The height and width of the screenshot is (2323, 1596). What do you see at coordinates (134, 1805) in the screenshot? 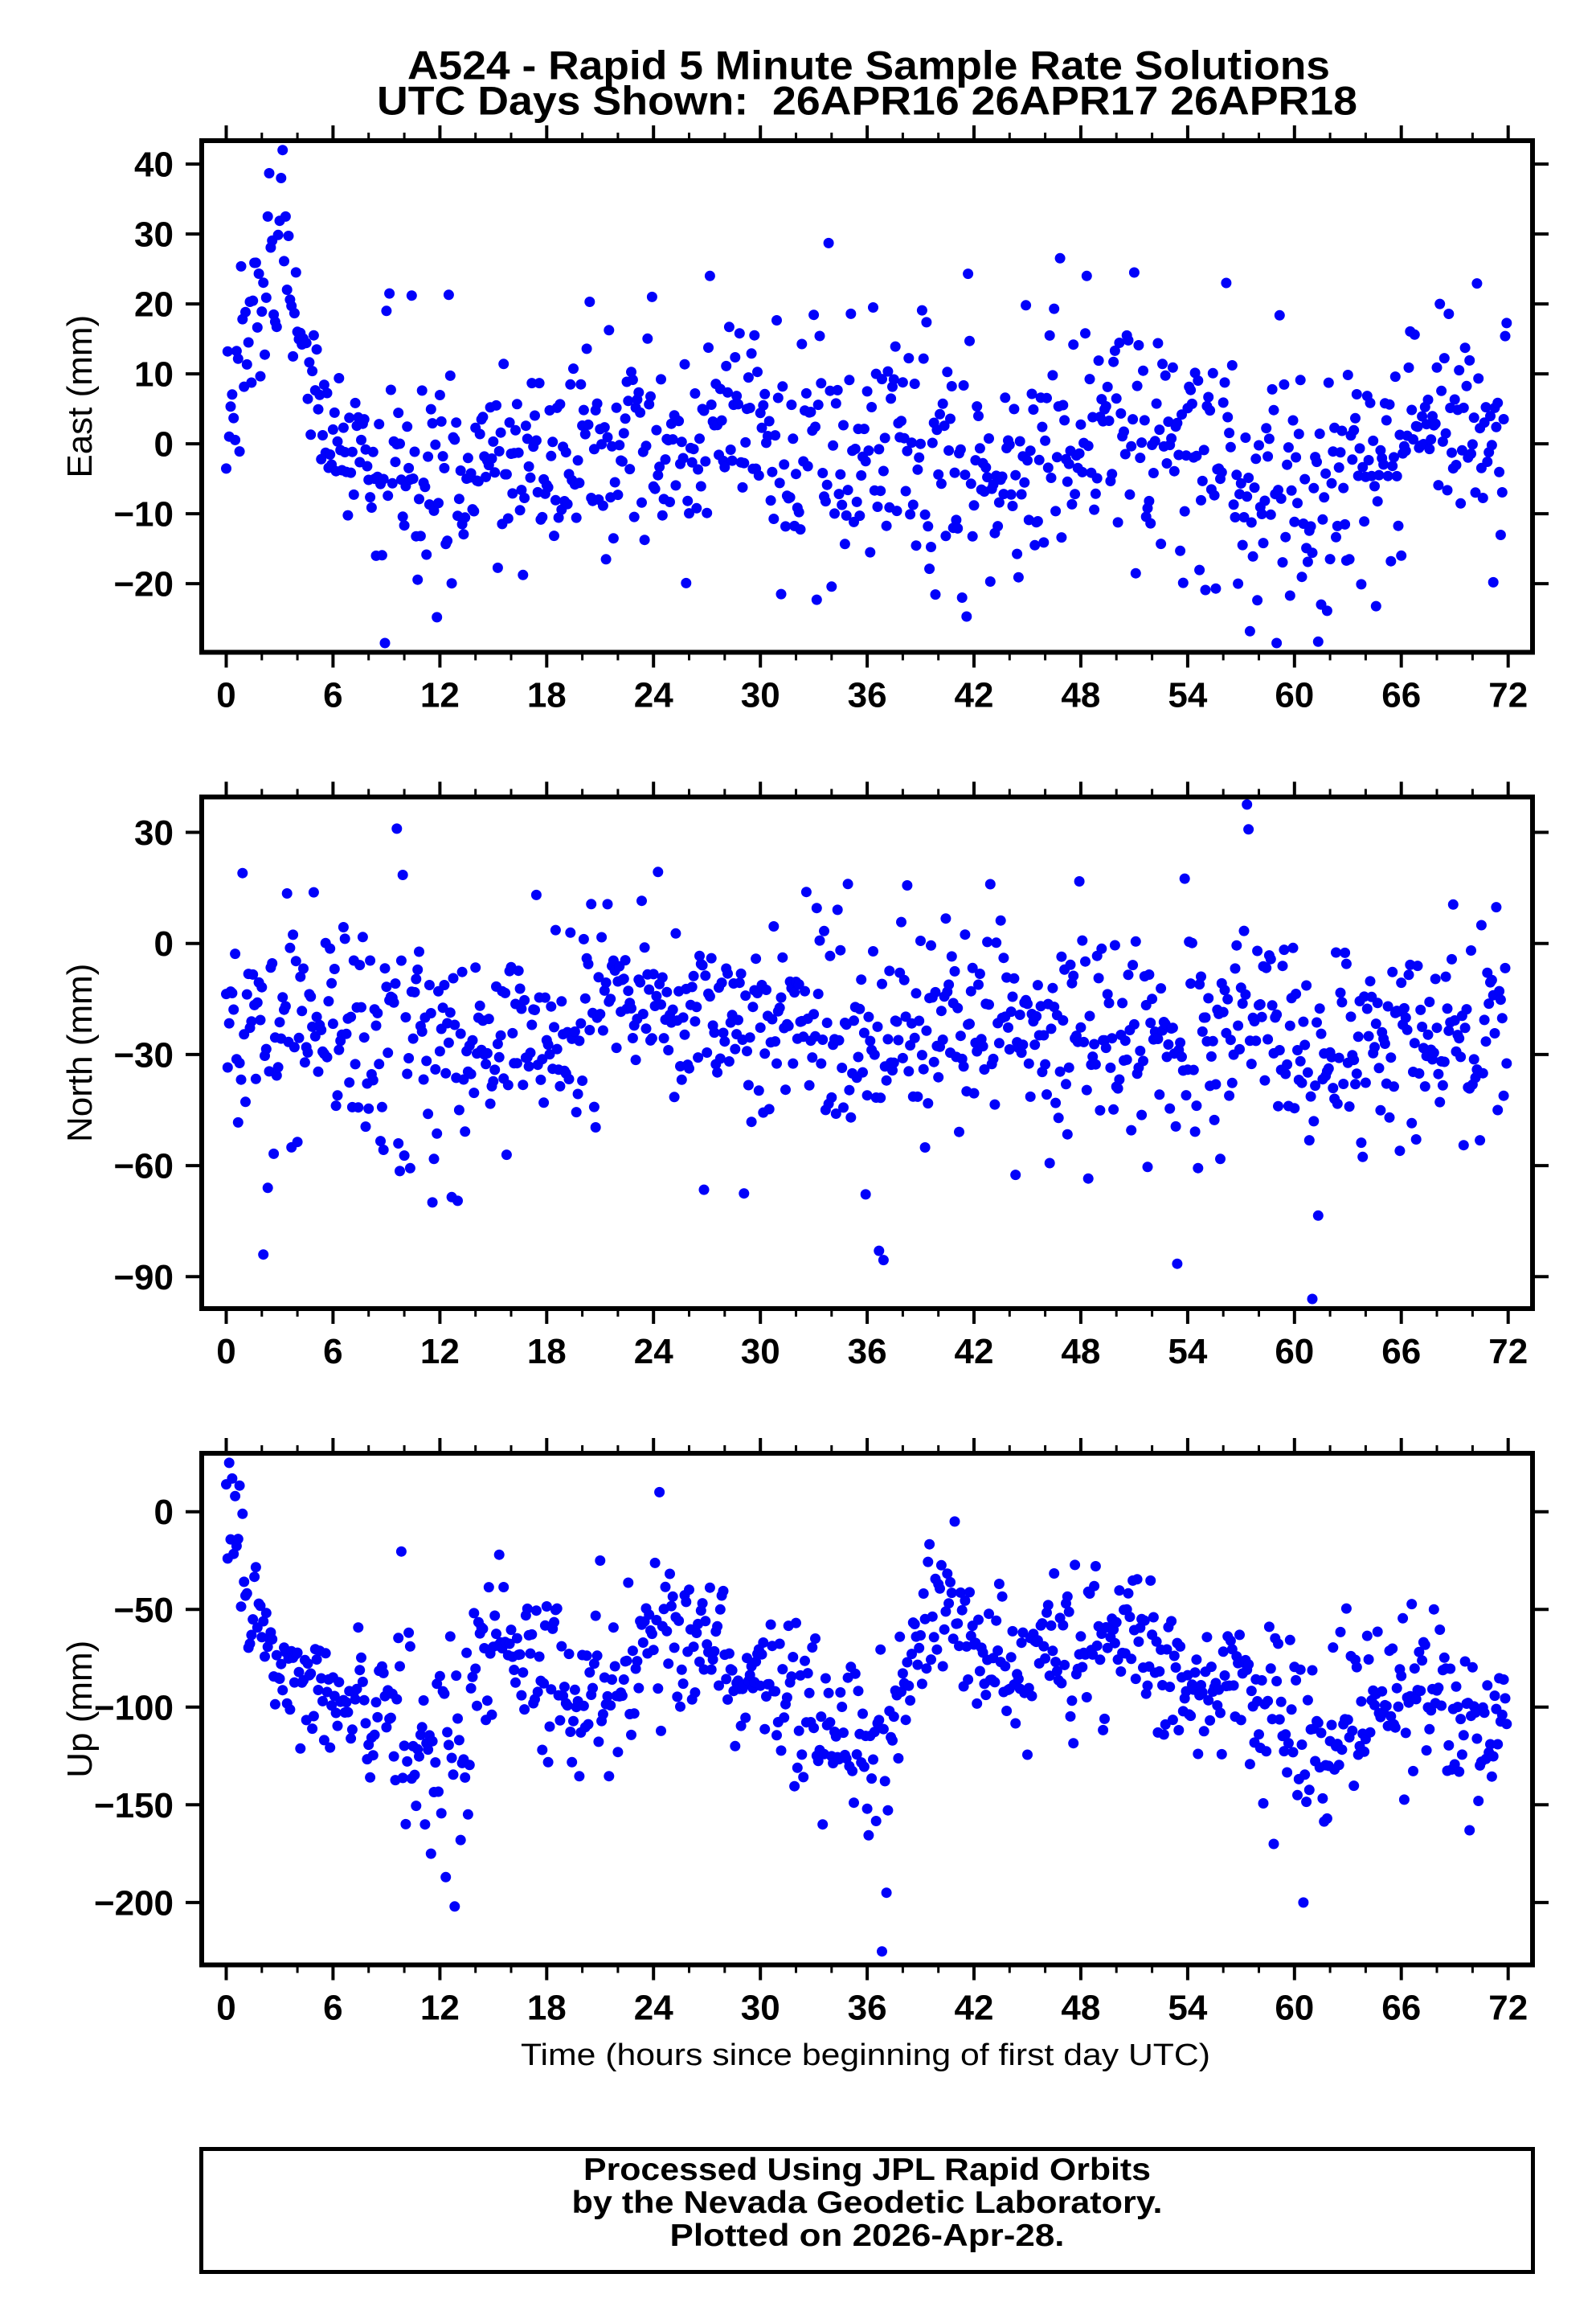
I see `svg-text: −150` at bounding box center [134, 1805].